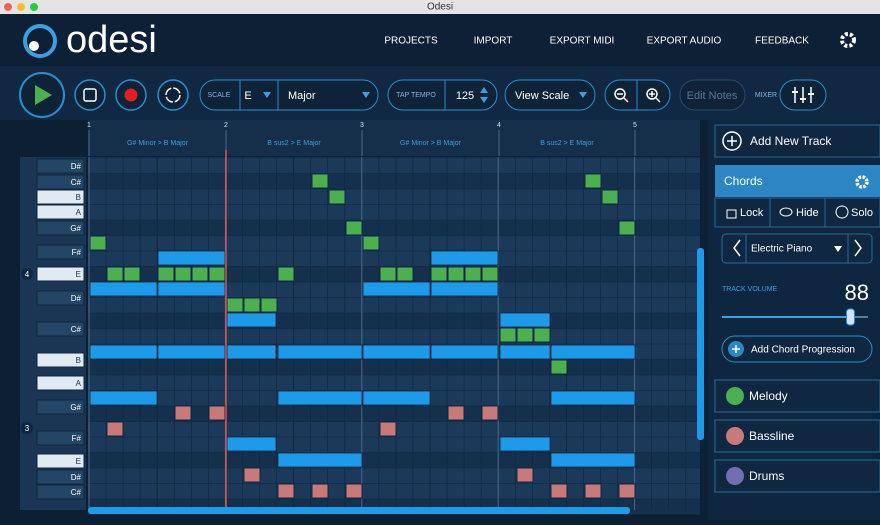  I want to click on track-settings-icon, so click(862, 182).